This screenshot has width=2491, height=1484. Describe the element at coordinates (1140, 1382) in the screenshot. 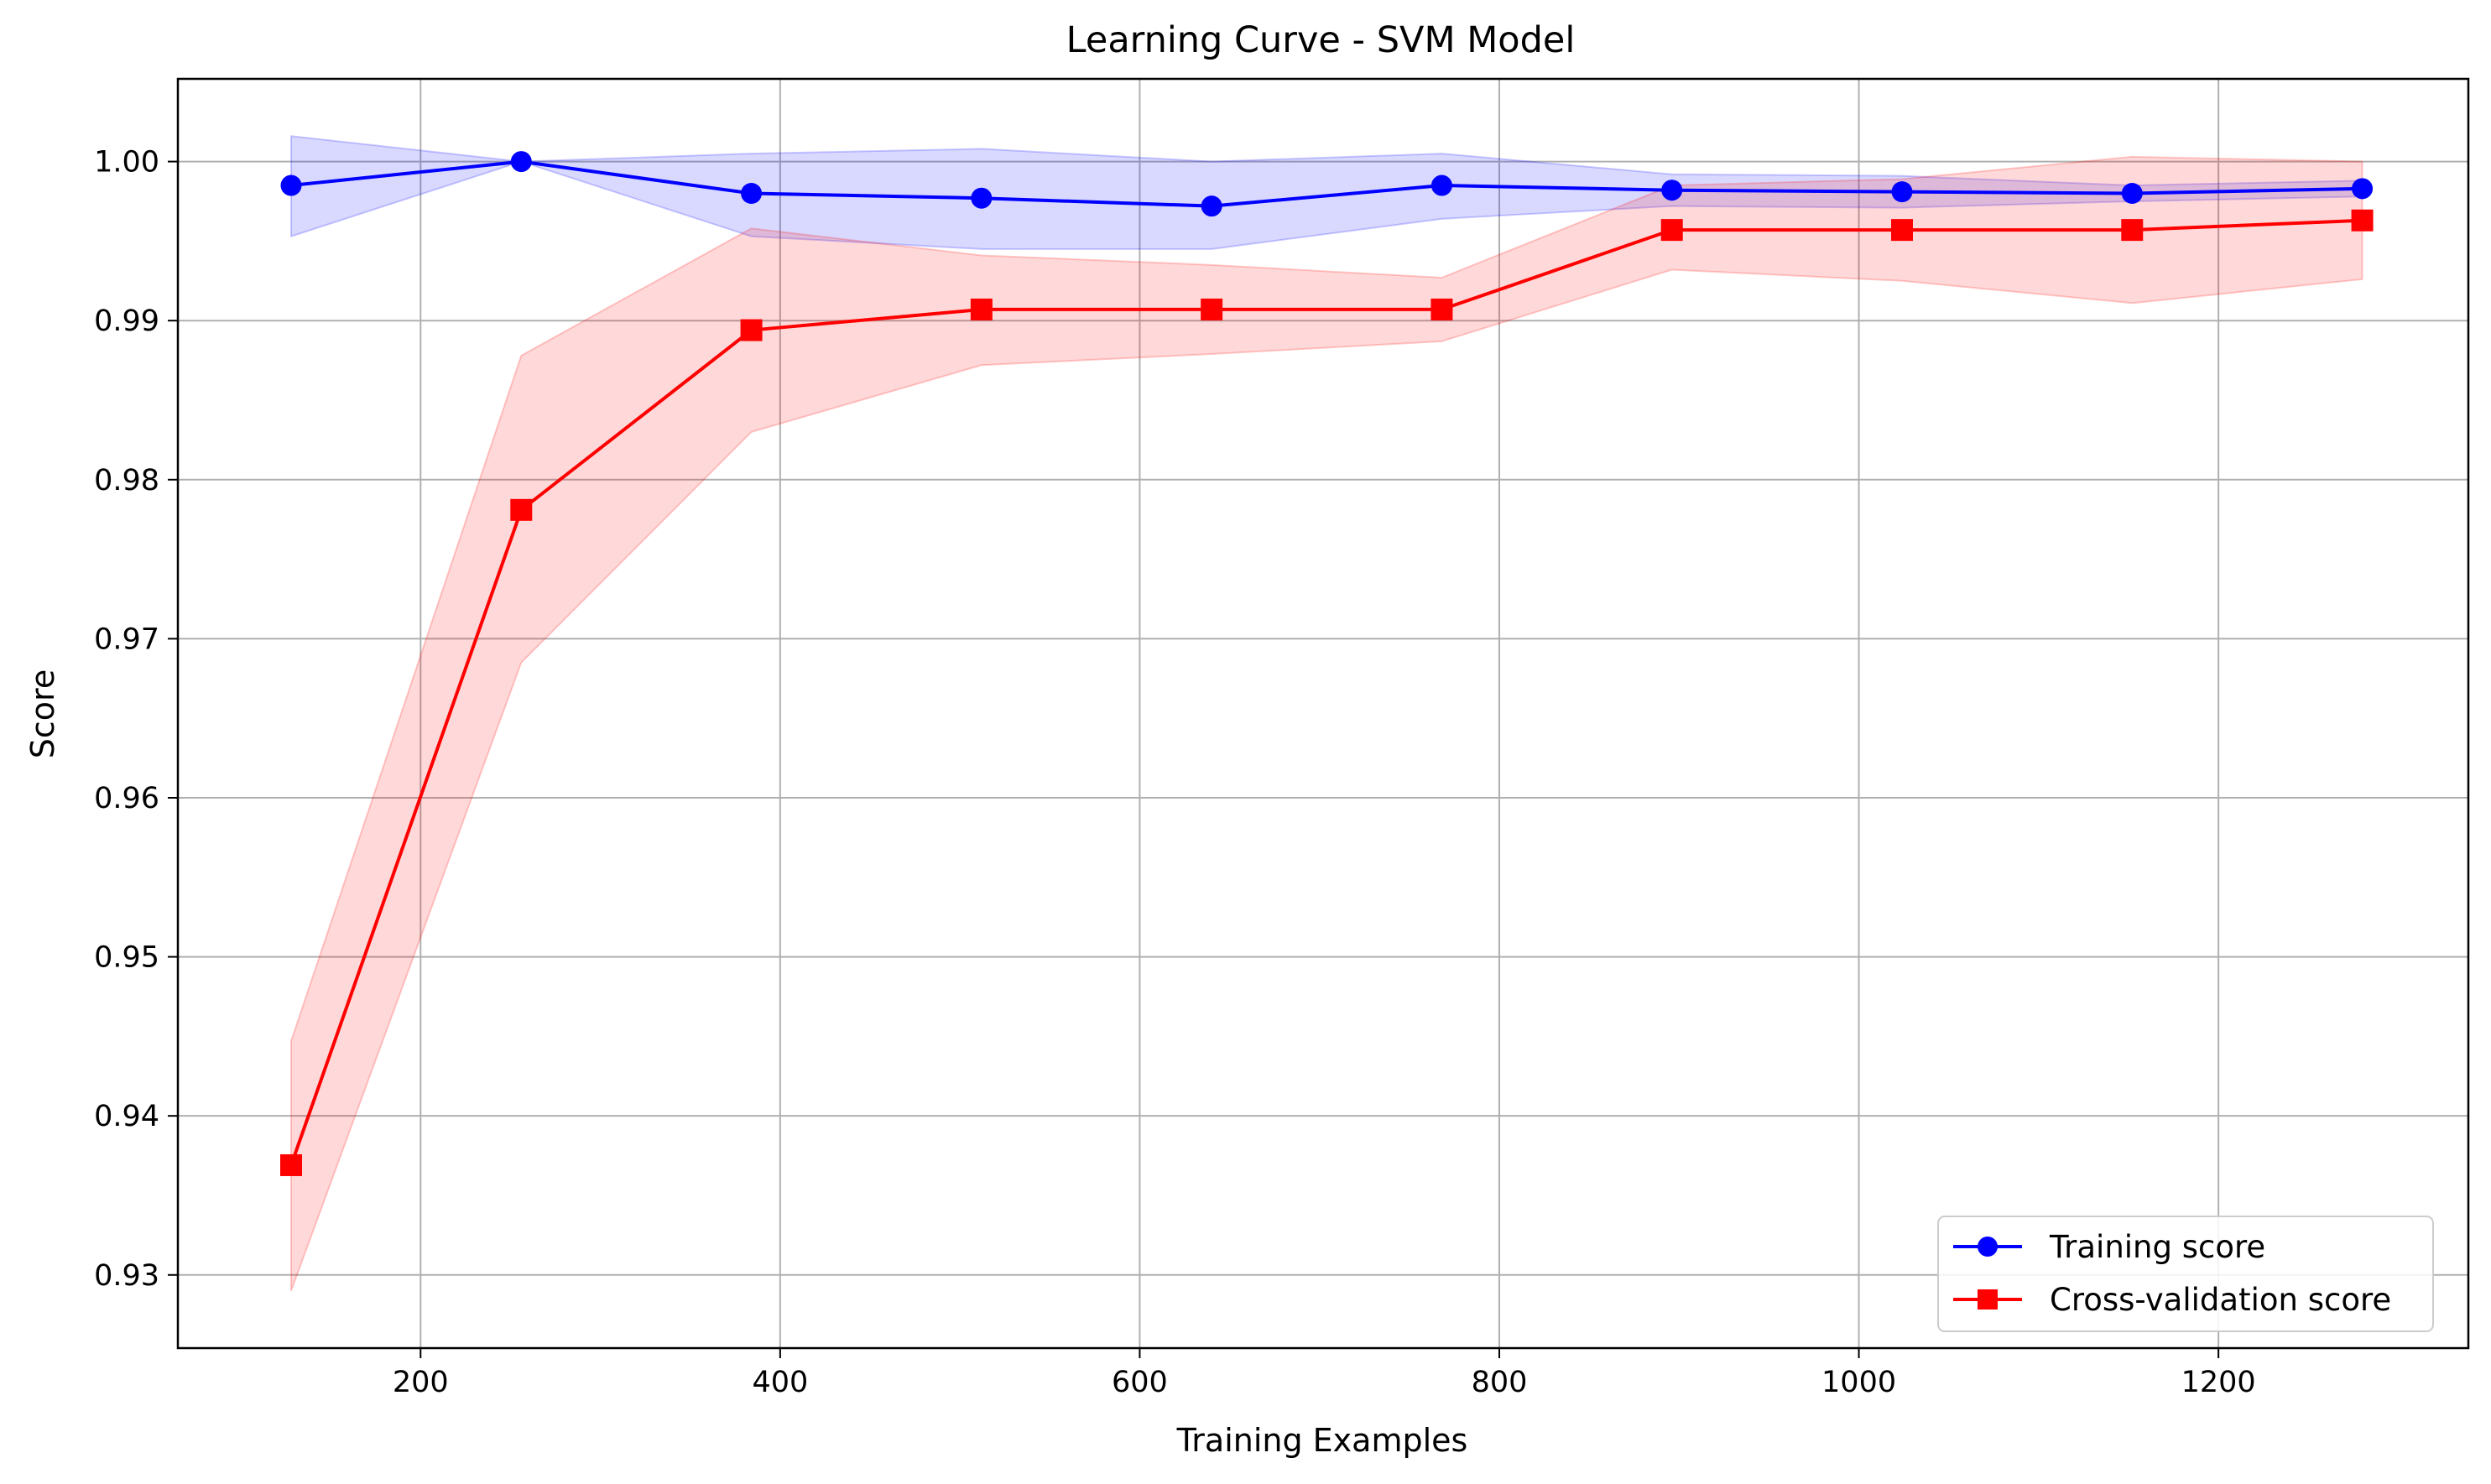

I see `x-tick-label: 600` at that location.